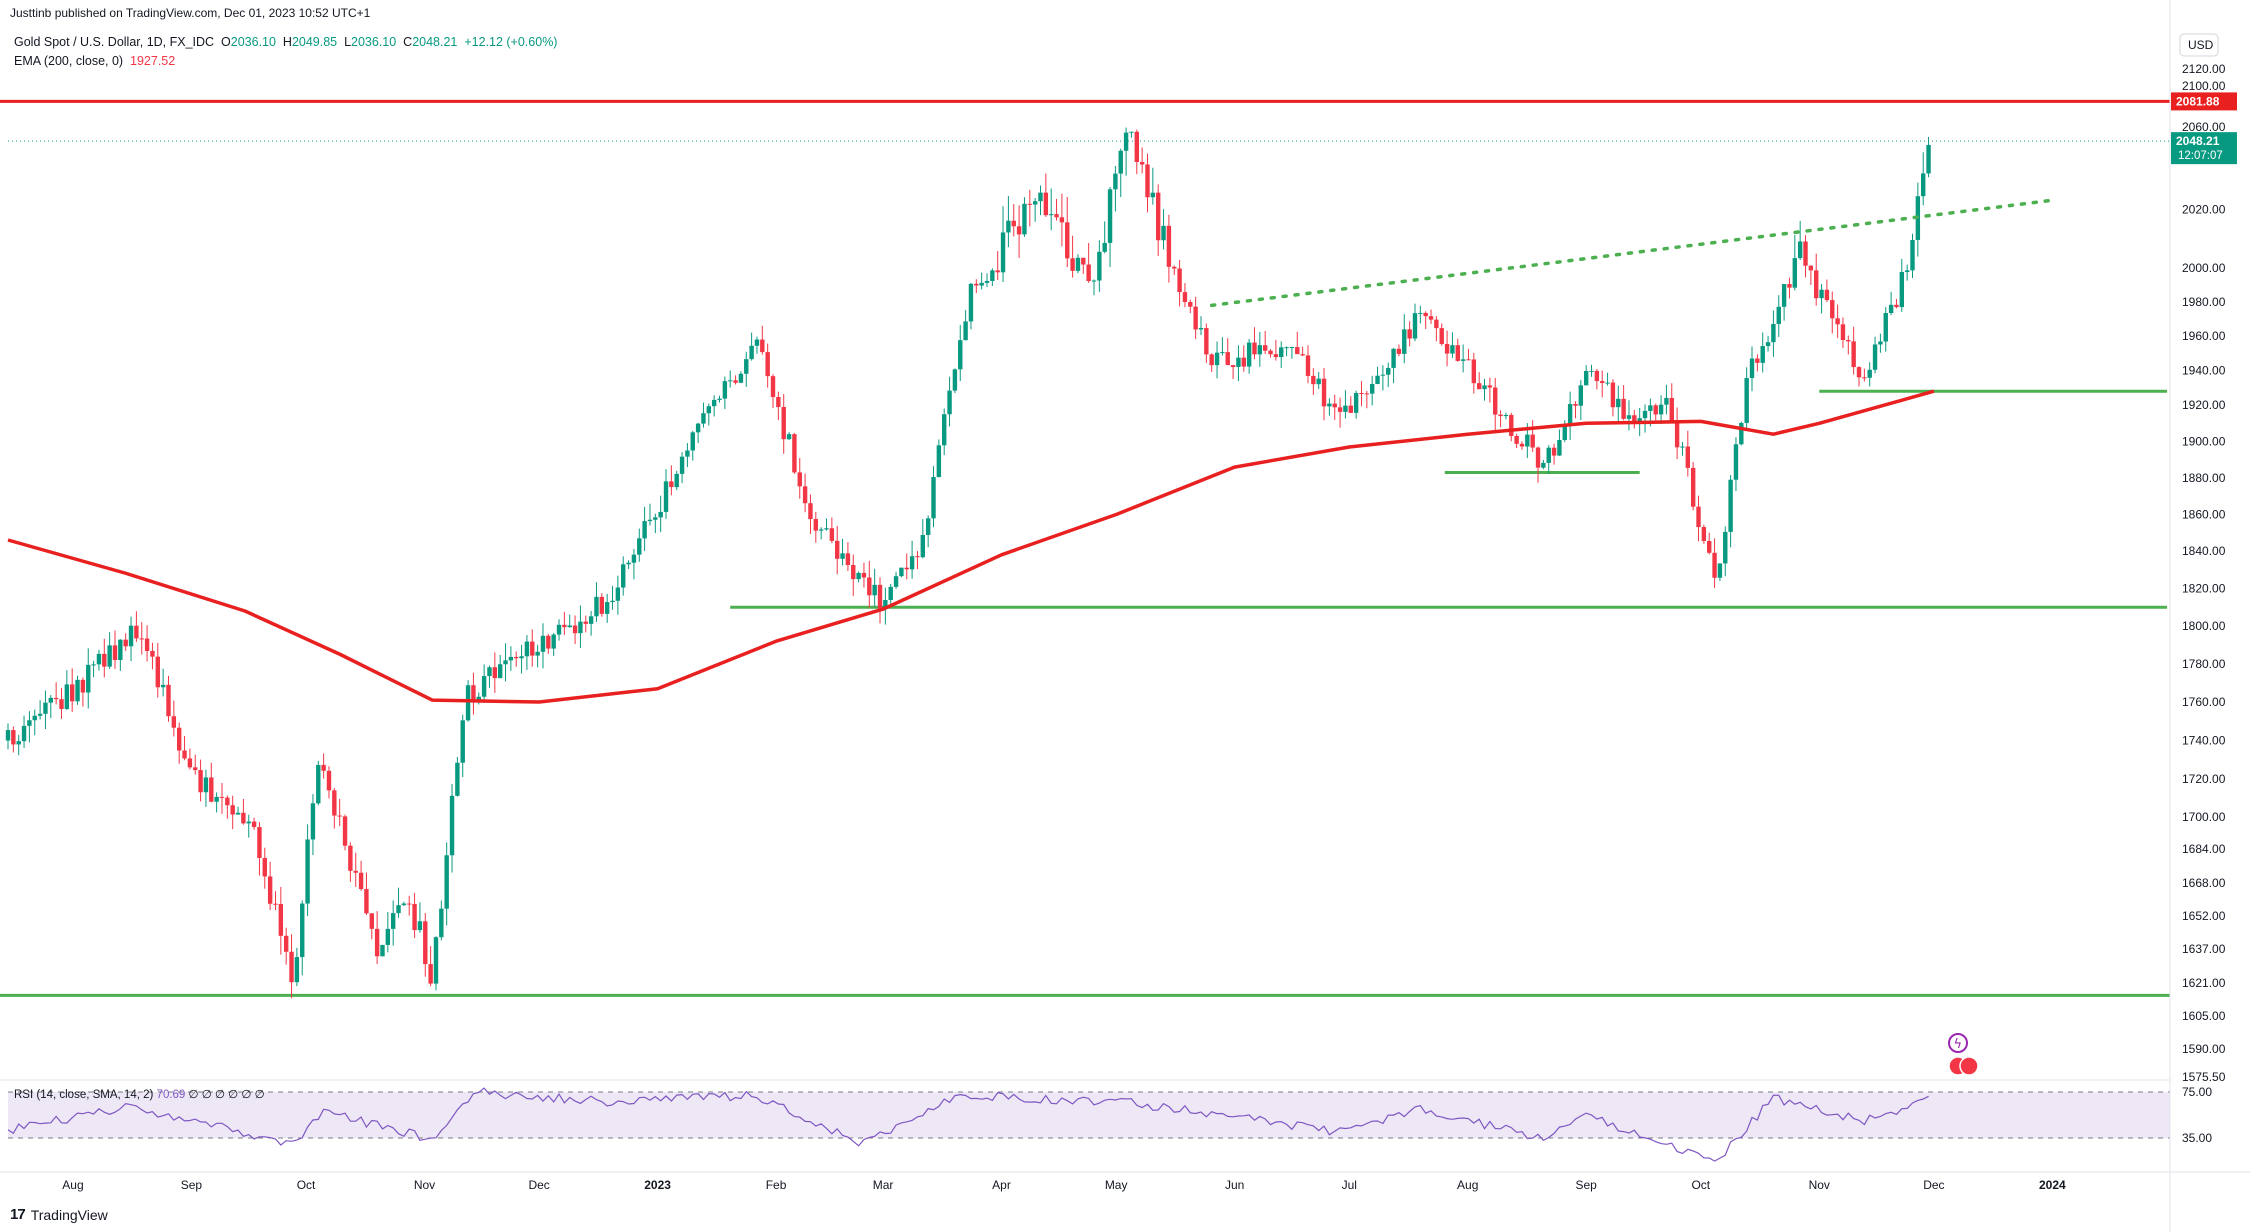 The image size is (2250, 1232). Describe the element at coordinates (1958, 1043) in the screenshot. I see `lightning-event-icon` at that location.